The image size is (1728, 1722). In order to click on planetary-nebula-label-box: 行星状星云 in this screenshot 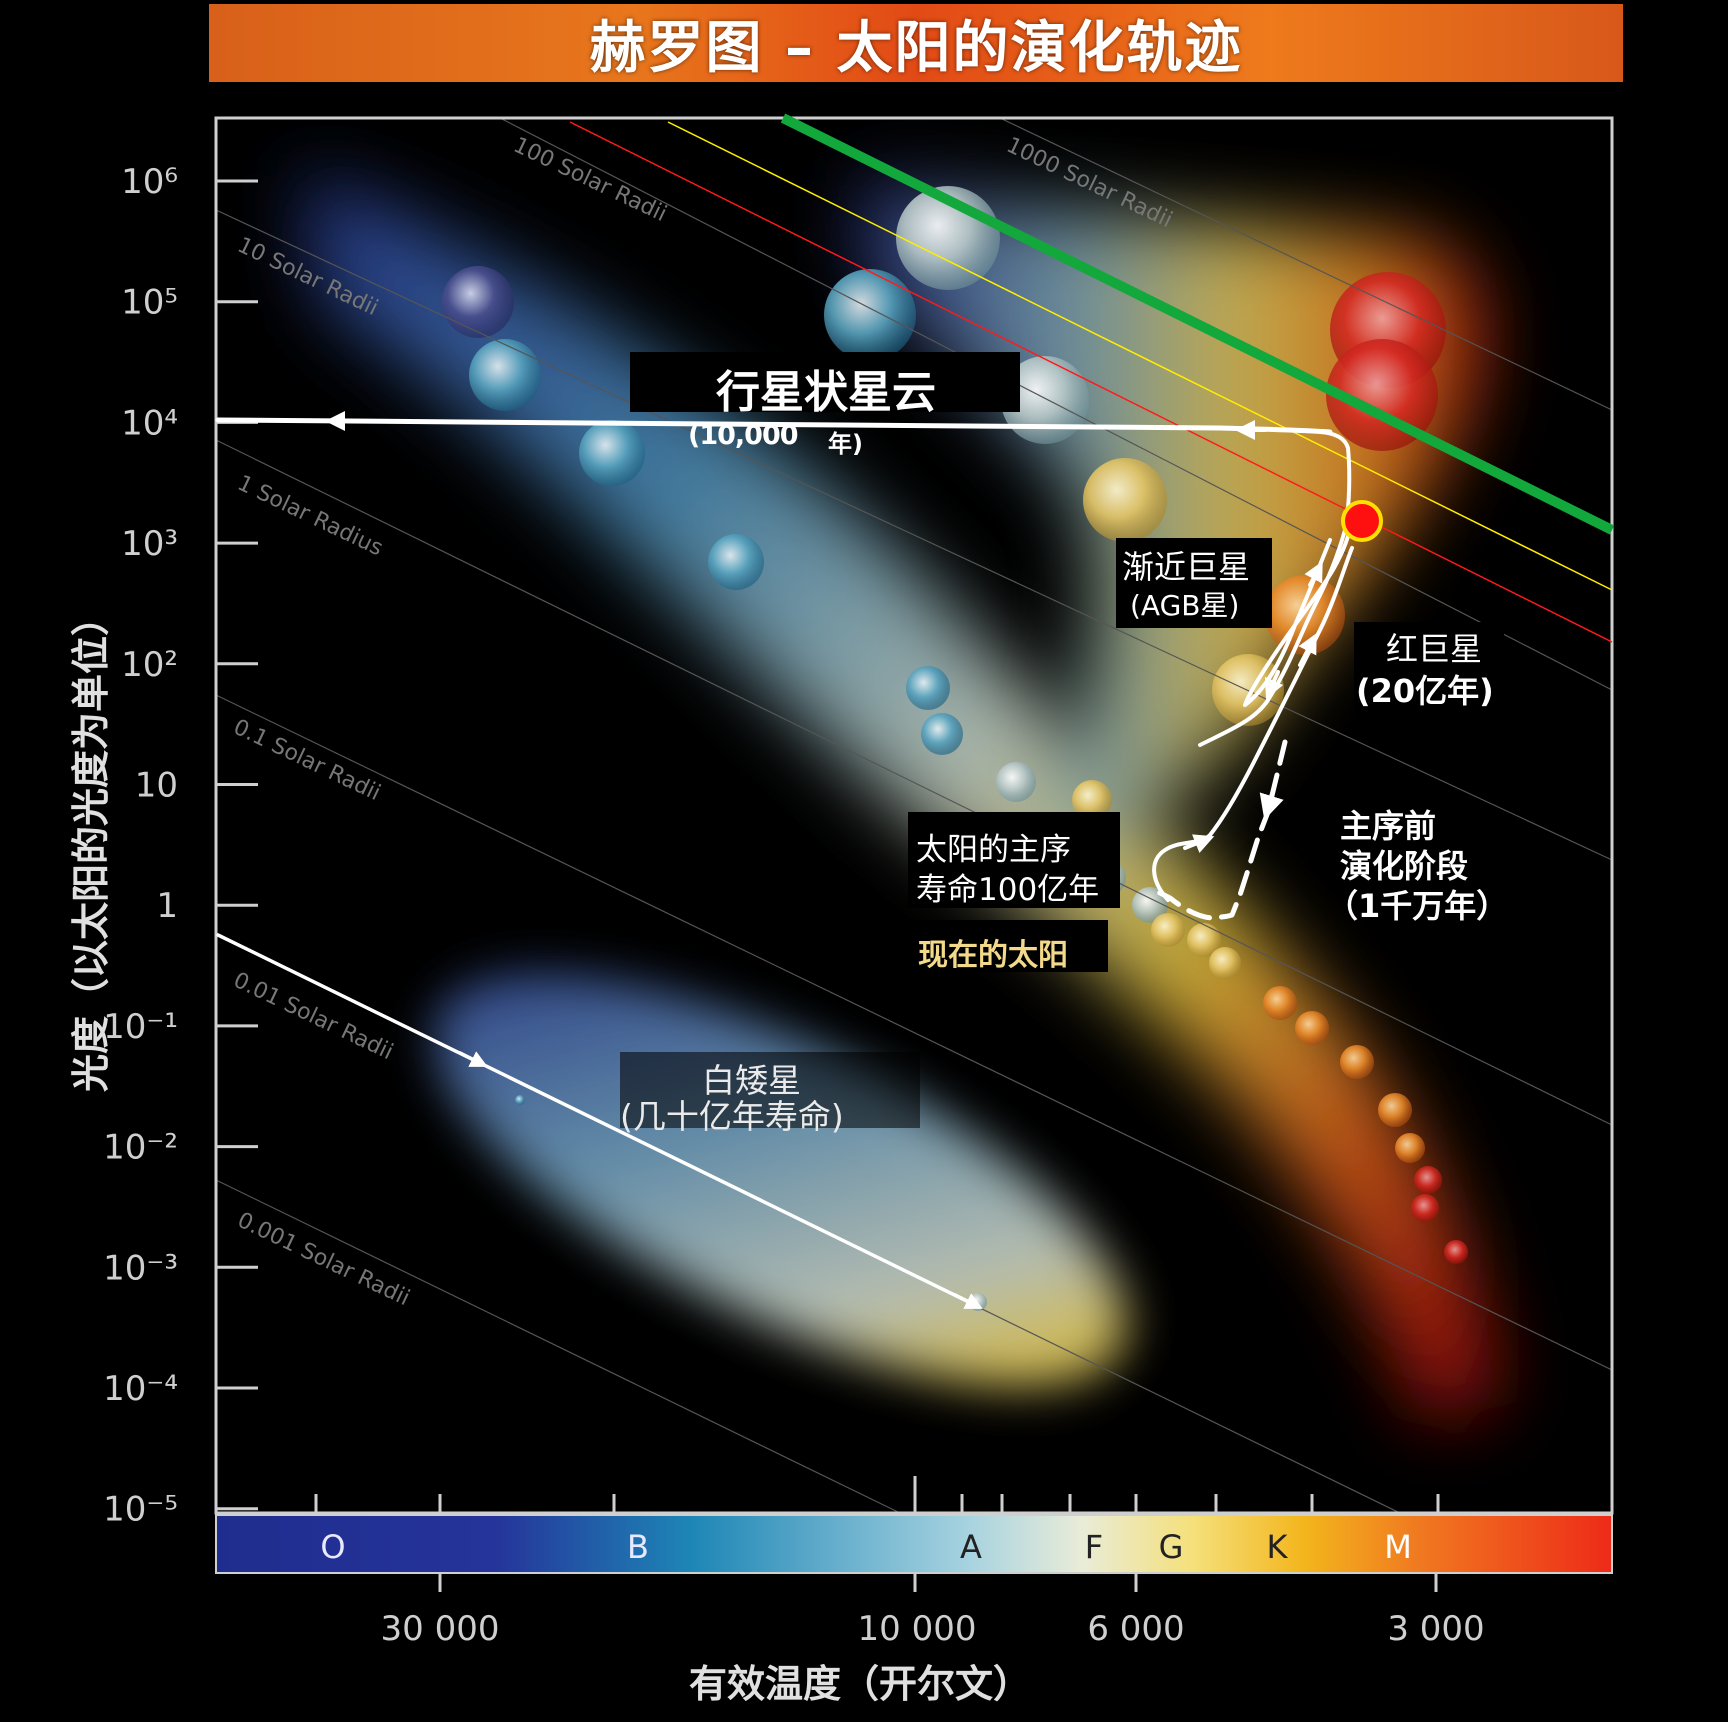, I will do `click(825, 385)`.